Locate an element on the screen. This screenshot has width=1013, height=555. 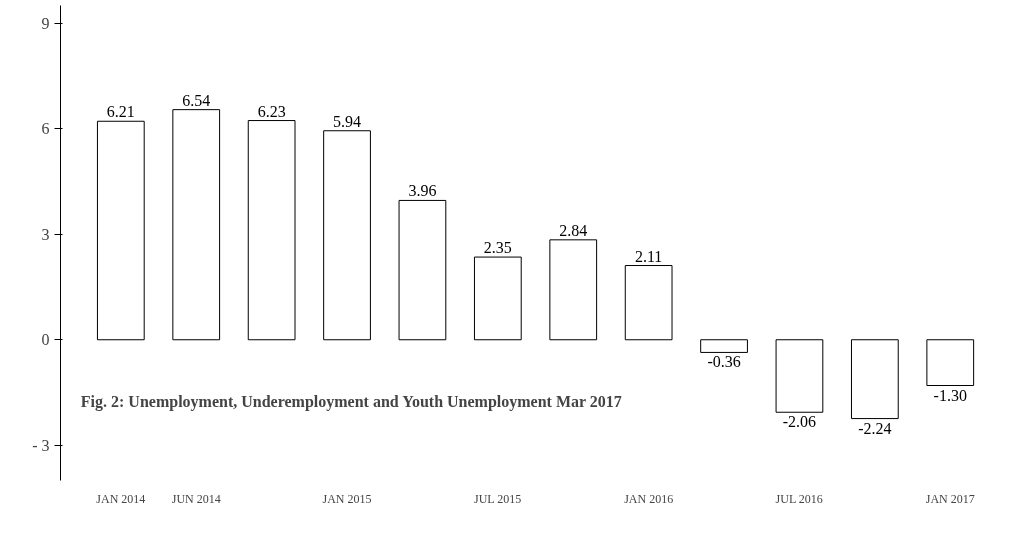
data-label: 2.84 is located at coordinates (573, 230).